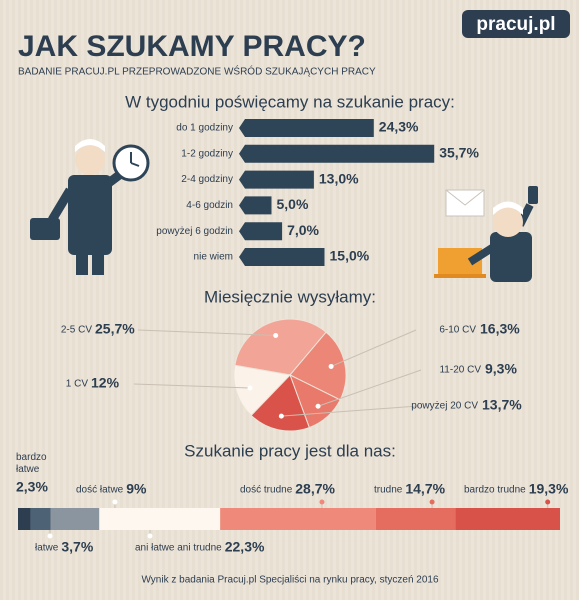 The image size is (579, 600). What do you see at coordinates (77, 384) in the screenshot?
I see `category-label: 1 CV` at bounding box center [77, 384].